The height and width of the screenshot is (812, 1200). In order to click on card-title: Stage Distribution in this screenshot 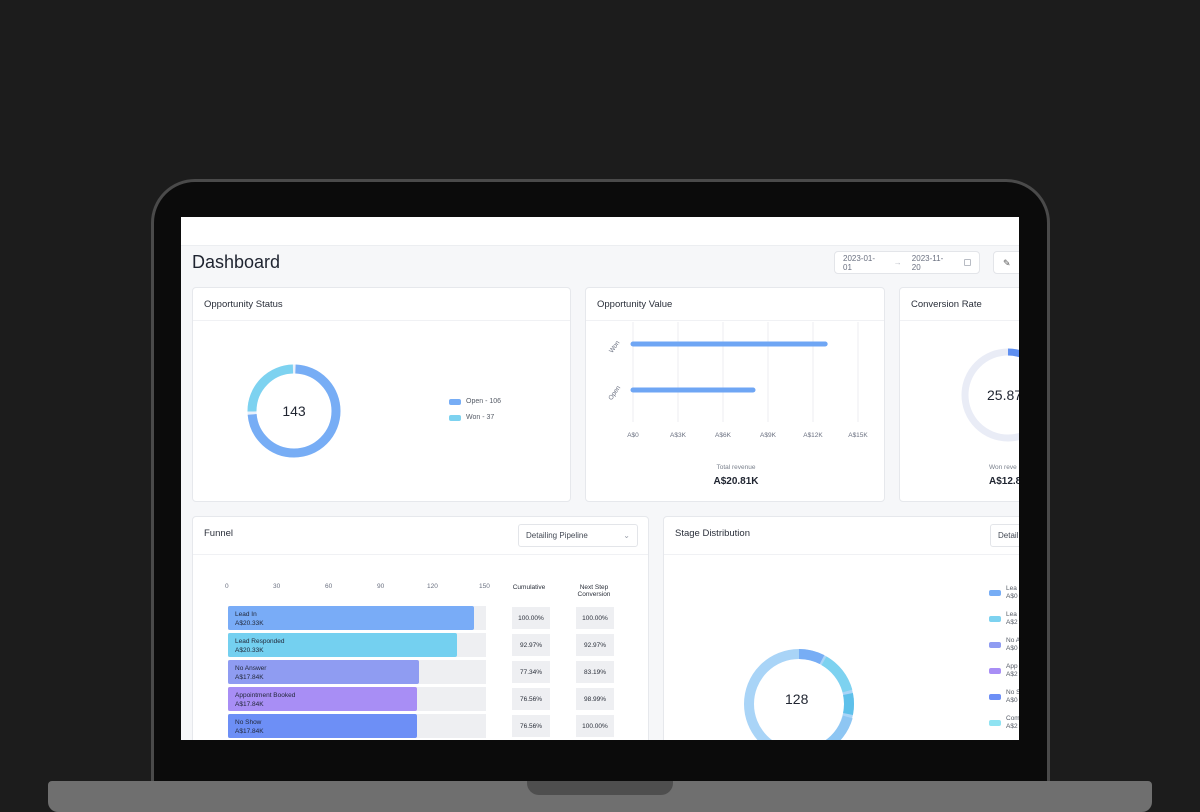, I will do `click(712, 533)`.